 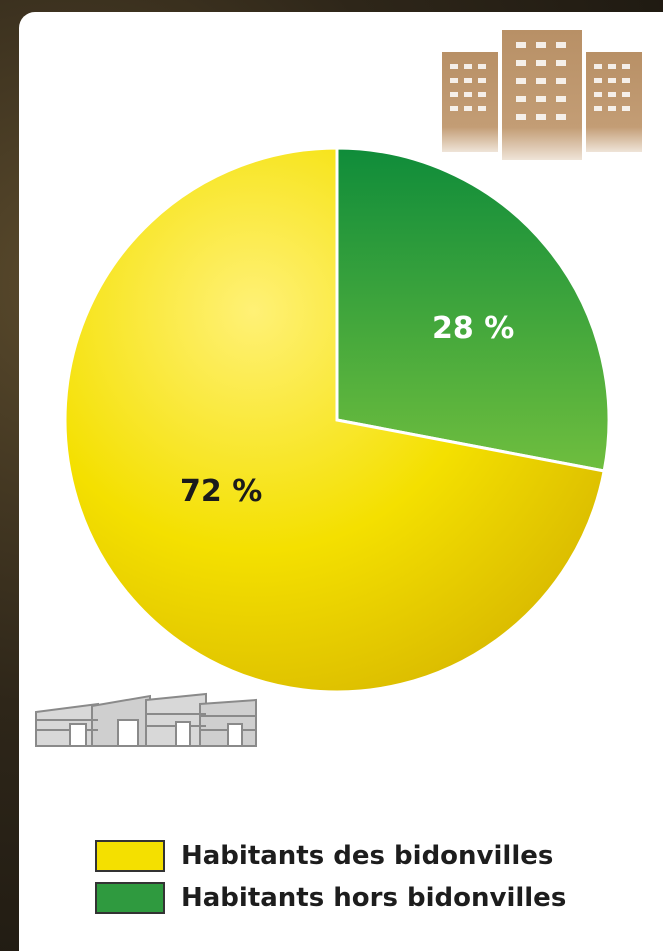 I want to click on pie-slice-hors-bidonvilles, so click(x=473, y=309).